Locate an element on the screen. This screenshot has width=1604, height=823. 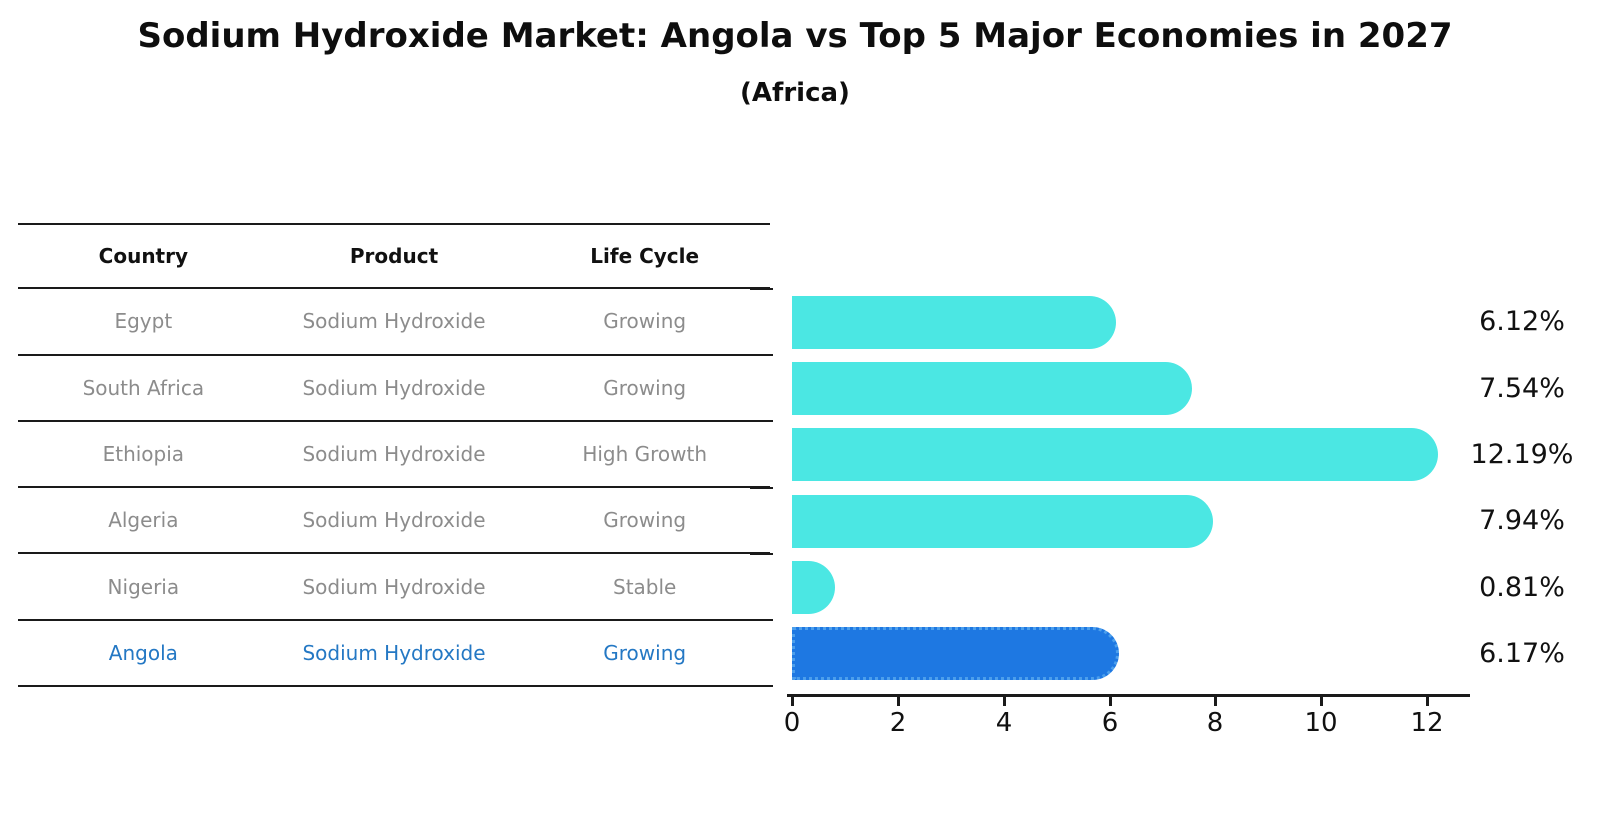
table-row-highlighted: Angola Sodium Hydroxide Growing is located at coordinates (394, 654).